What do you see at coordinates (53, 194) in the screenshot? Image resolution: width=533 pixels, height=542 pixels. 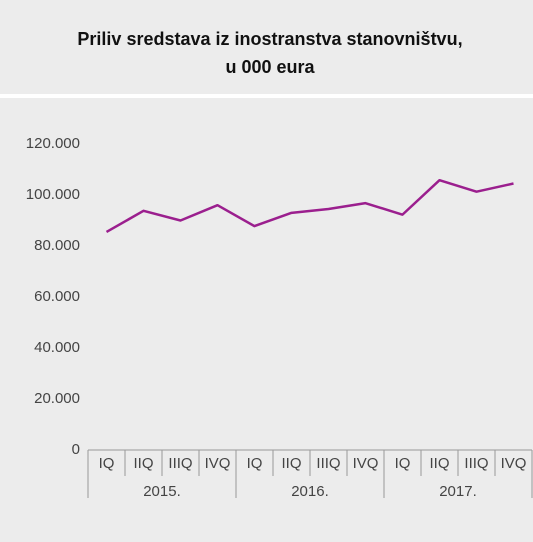 I see `y-tick-label: 100.000` at bounding box center [53, 194].